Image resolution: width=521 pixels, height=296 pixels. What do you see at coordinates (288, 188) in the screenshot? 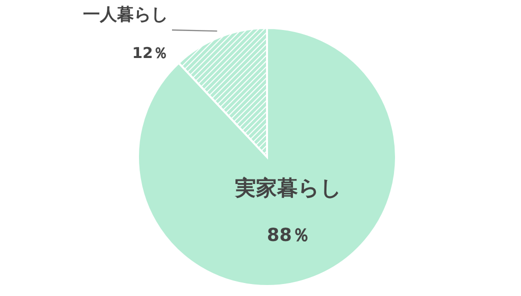
I see `slice-label: 実家暮らし` at bounding box center [288, 188].